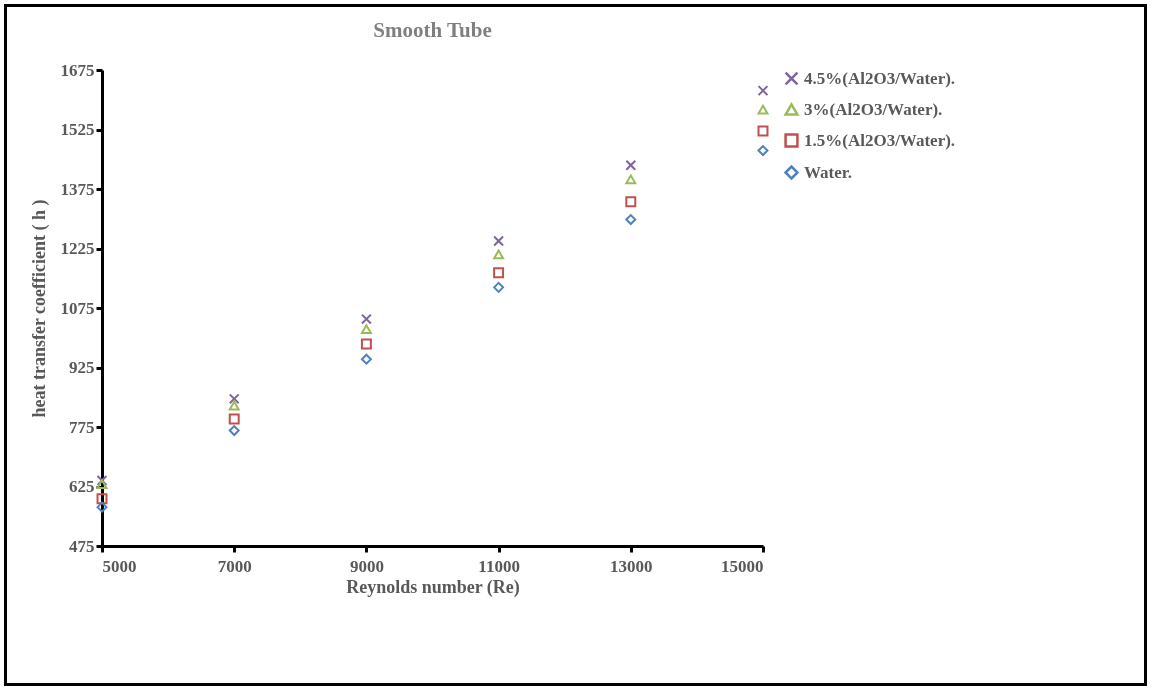 This screenshot has width=1151, height=690. What do you see at coordinates (880, 140) in the screenshot?
I see `legend-label: 1.5%(Al2O3/Water).` at bounding box center [880, 140].